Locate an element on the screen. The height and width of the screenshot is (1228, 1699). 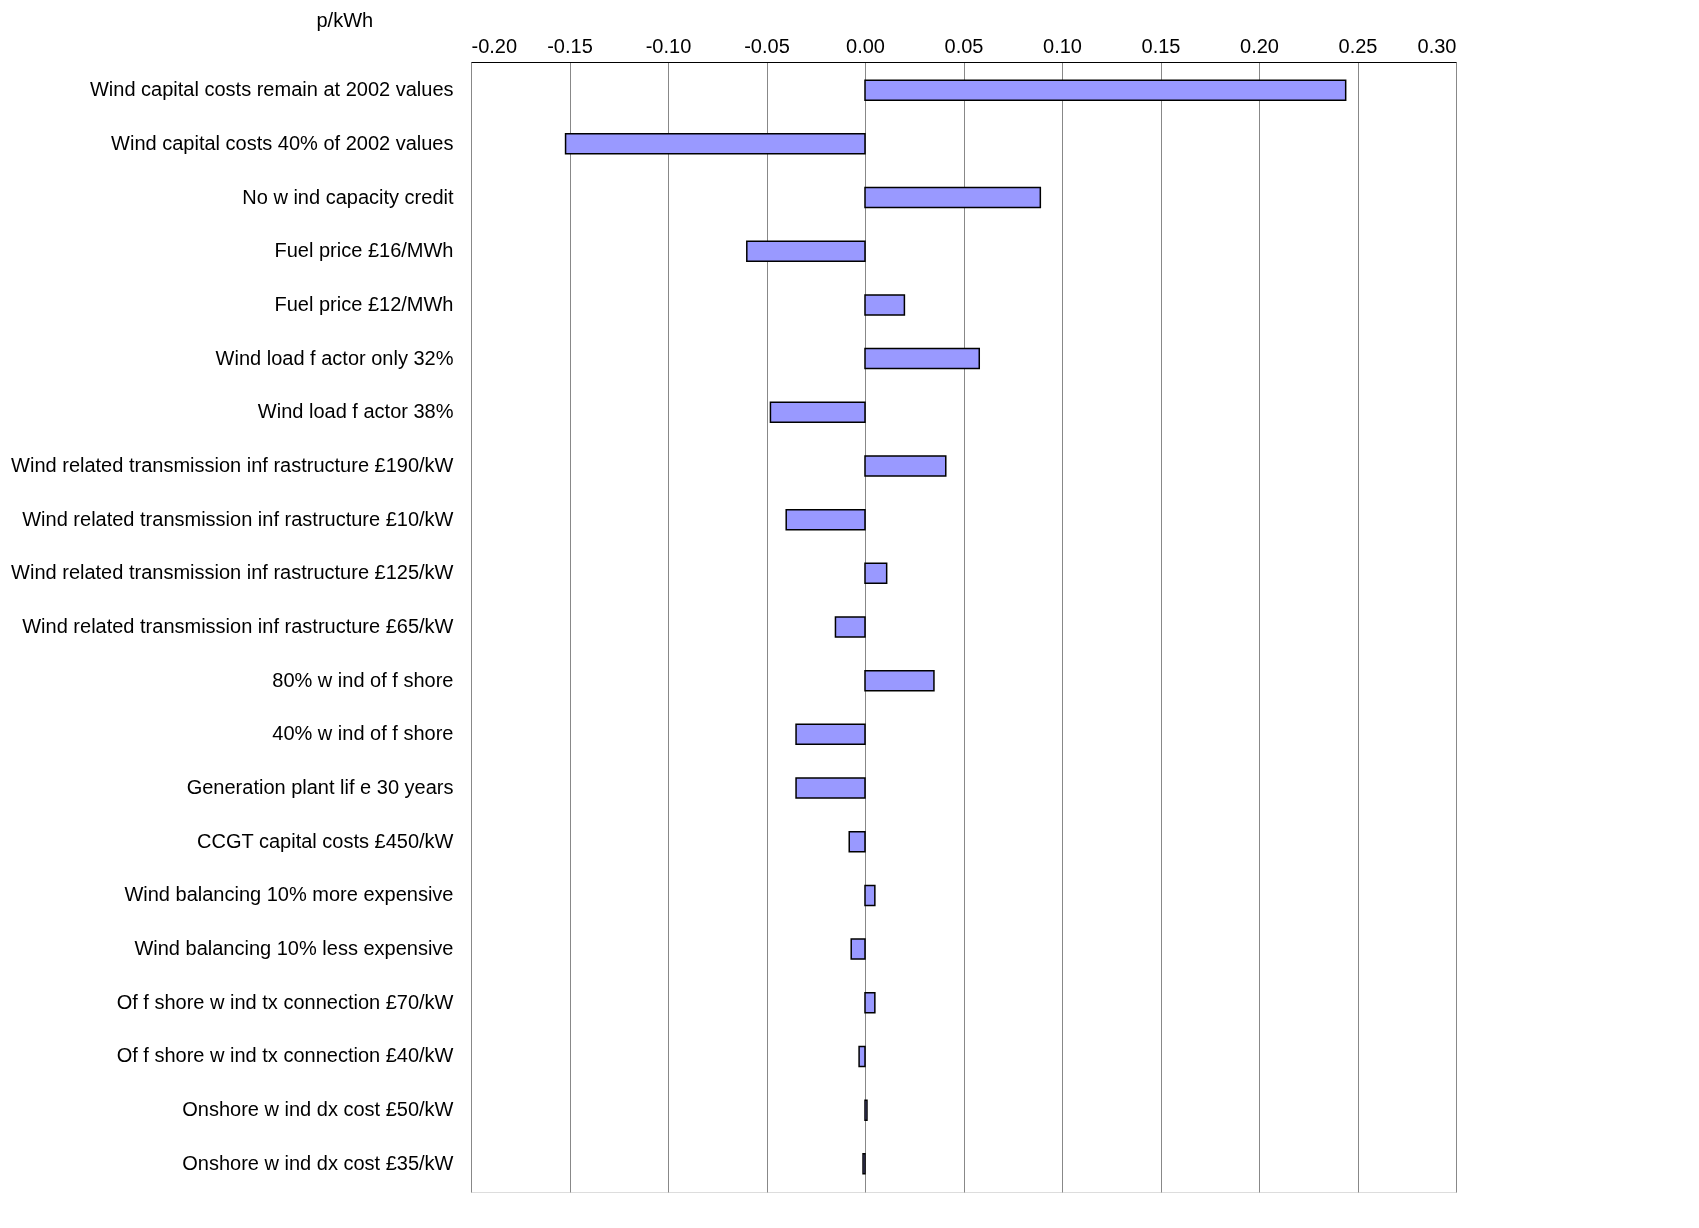
y-tick-label: Fuel price £12/MWh is located at coordinates (364, 303).